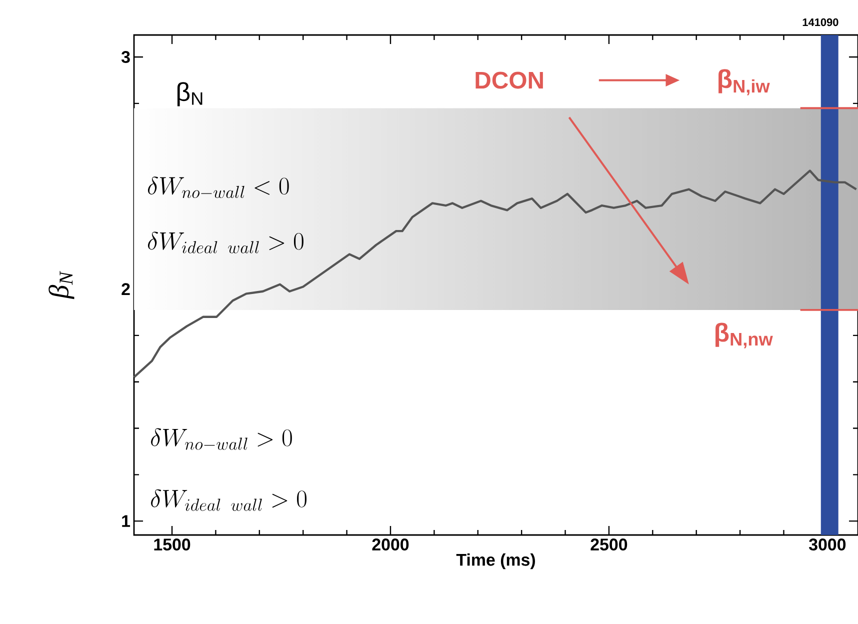 This screenshot has height=624, width=858. Describe the element at coordinates (126, 289) in the screenshot. I see `y-tick-label: 2` at that location.